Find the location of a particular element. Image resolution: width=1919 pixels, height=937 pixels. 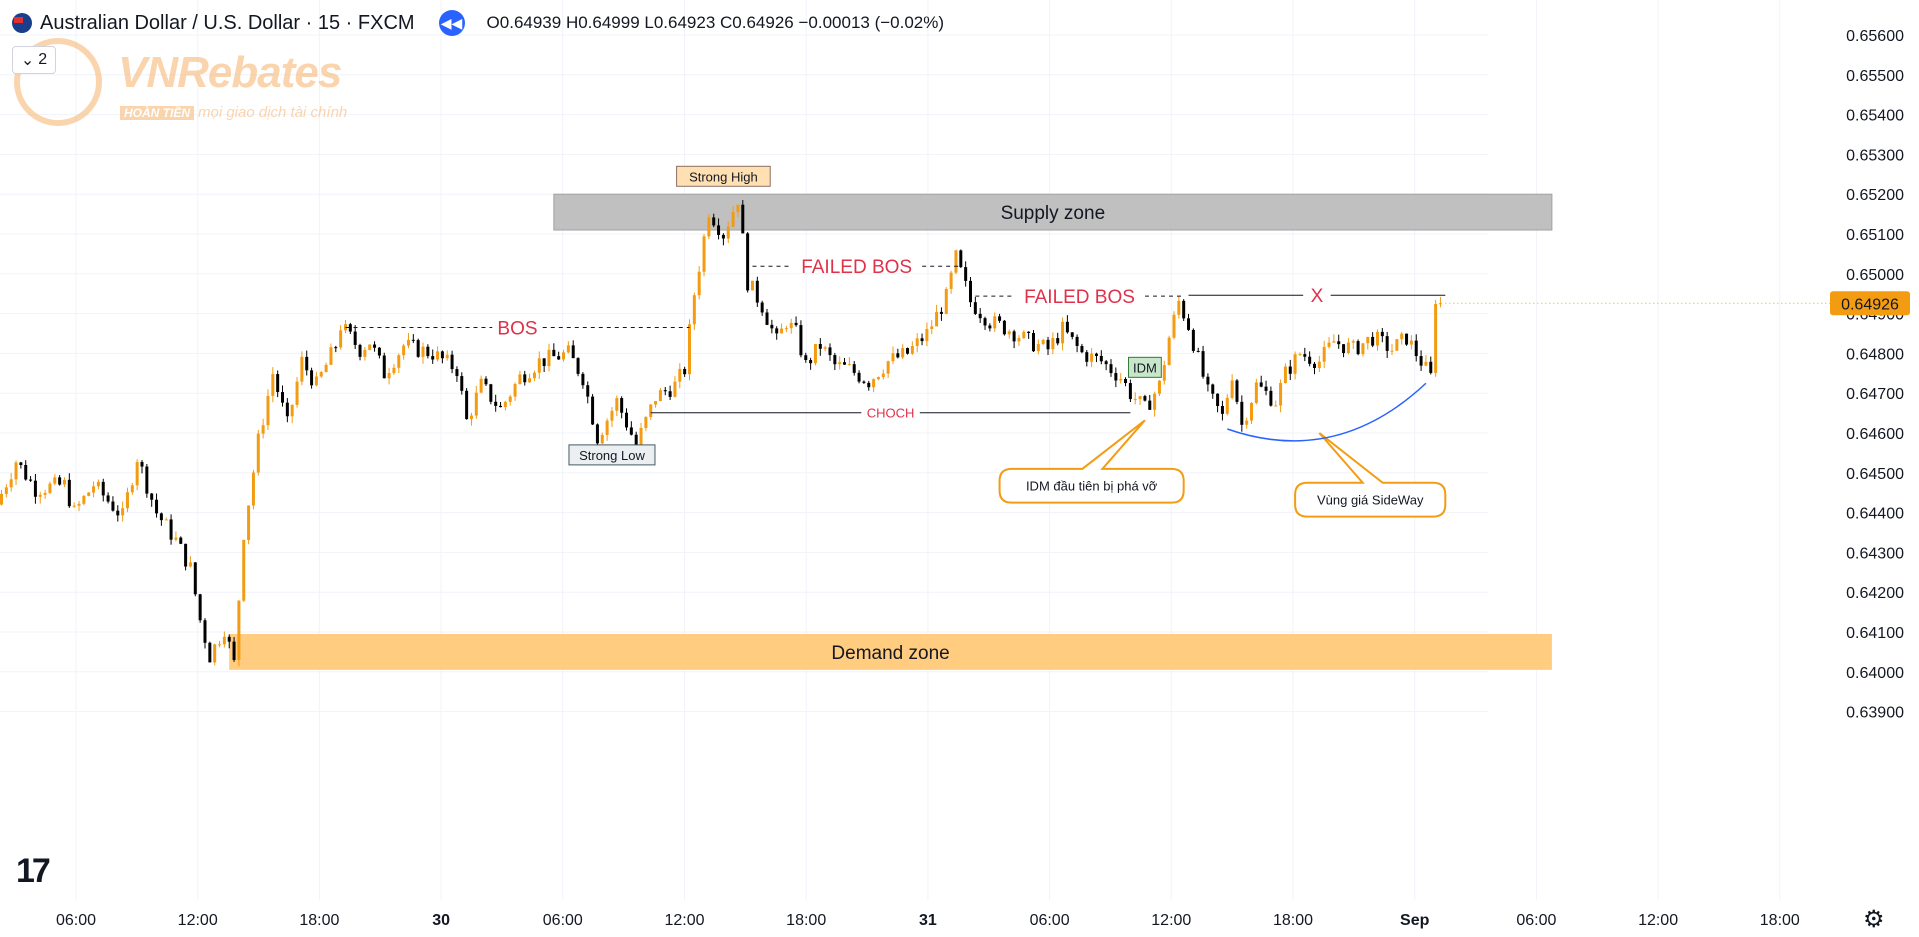

price-tick-label: 0.65400 is located at coordinates (1875, 116).